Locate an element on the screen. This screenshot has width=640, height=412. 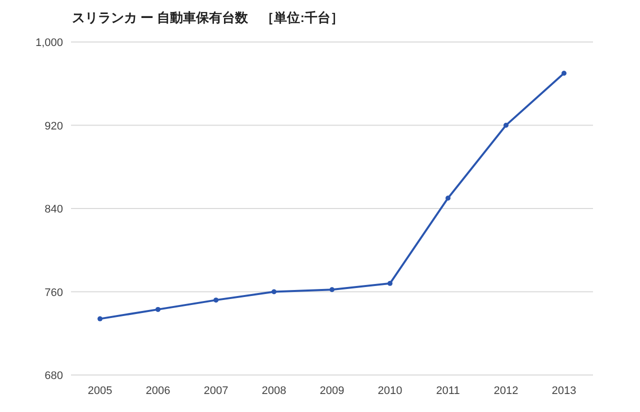
y-tick-label: 1,000 is located at coordinates (49, 43).